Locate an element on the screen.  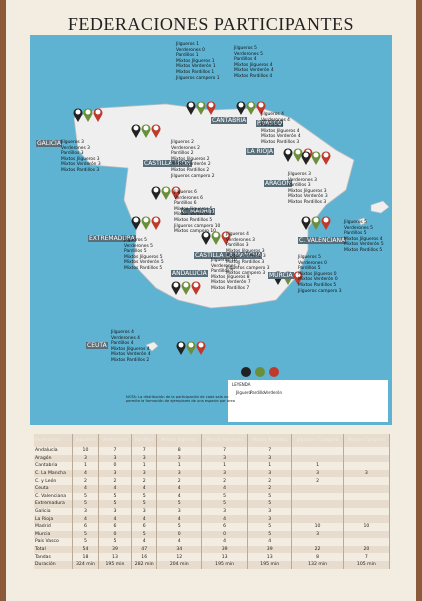
stat-line: Jilgueros 5 is located at coordinates (320, 258).